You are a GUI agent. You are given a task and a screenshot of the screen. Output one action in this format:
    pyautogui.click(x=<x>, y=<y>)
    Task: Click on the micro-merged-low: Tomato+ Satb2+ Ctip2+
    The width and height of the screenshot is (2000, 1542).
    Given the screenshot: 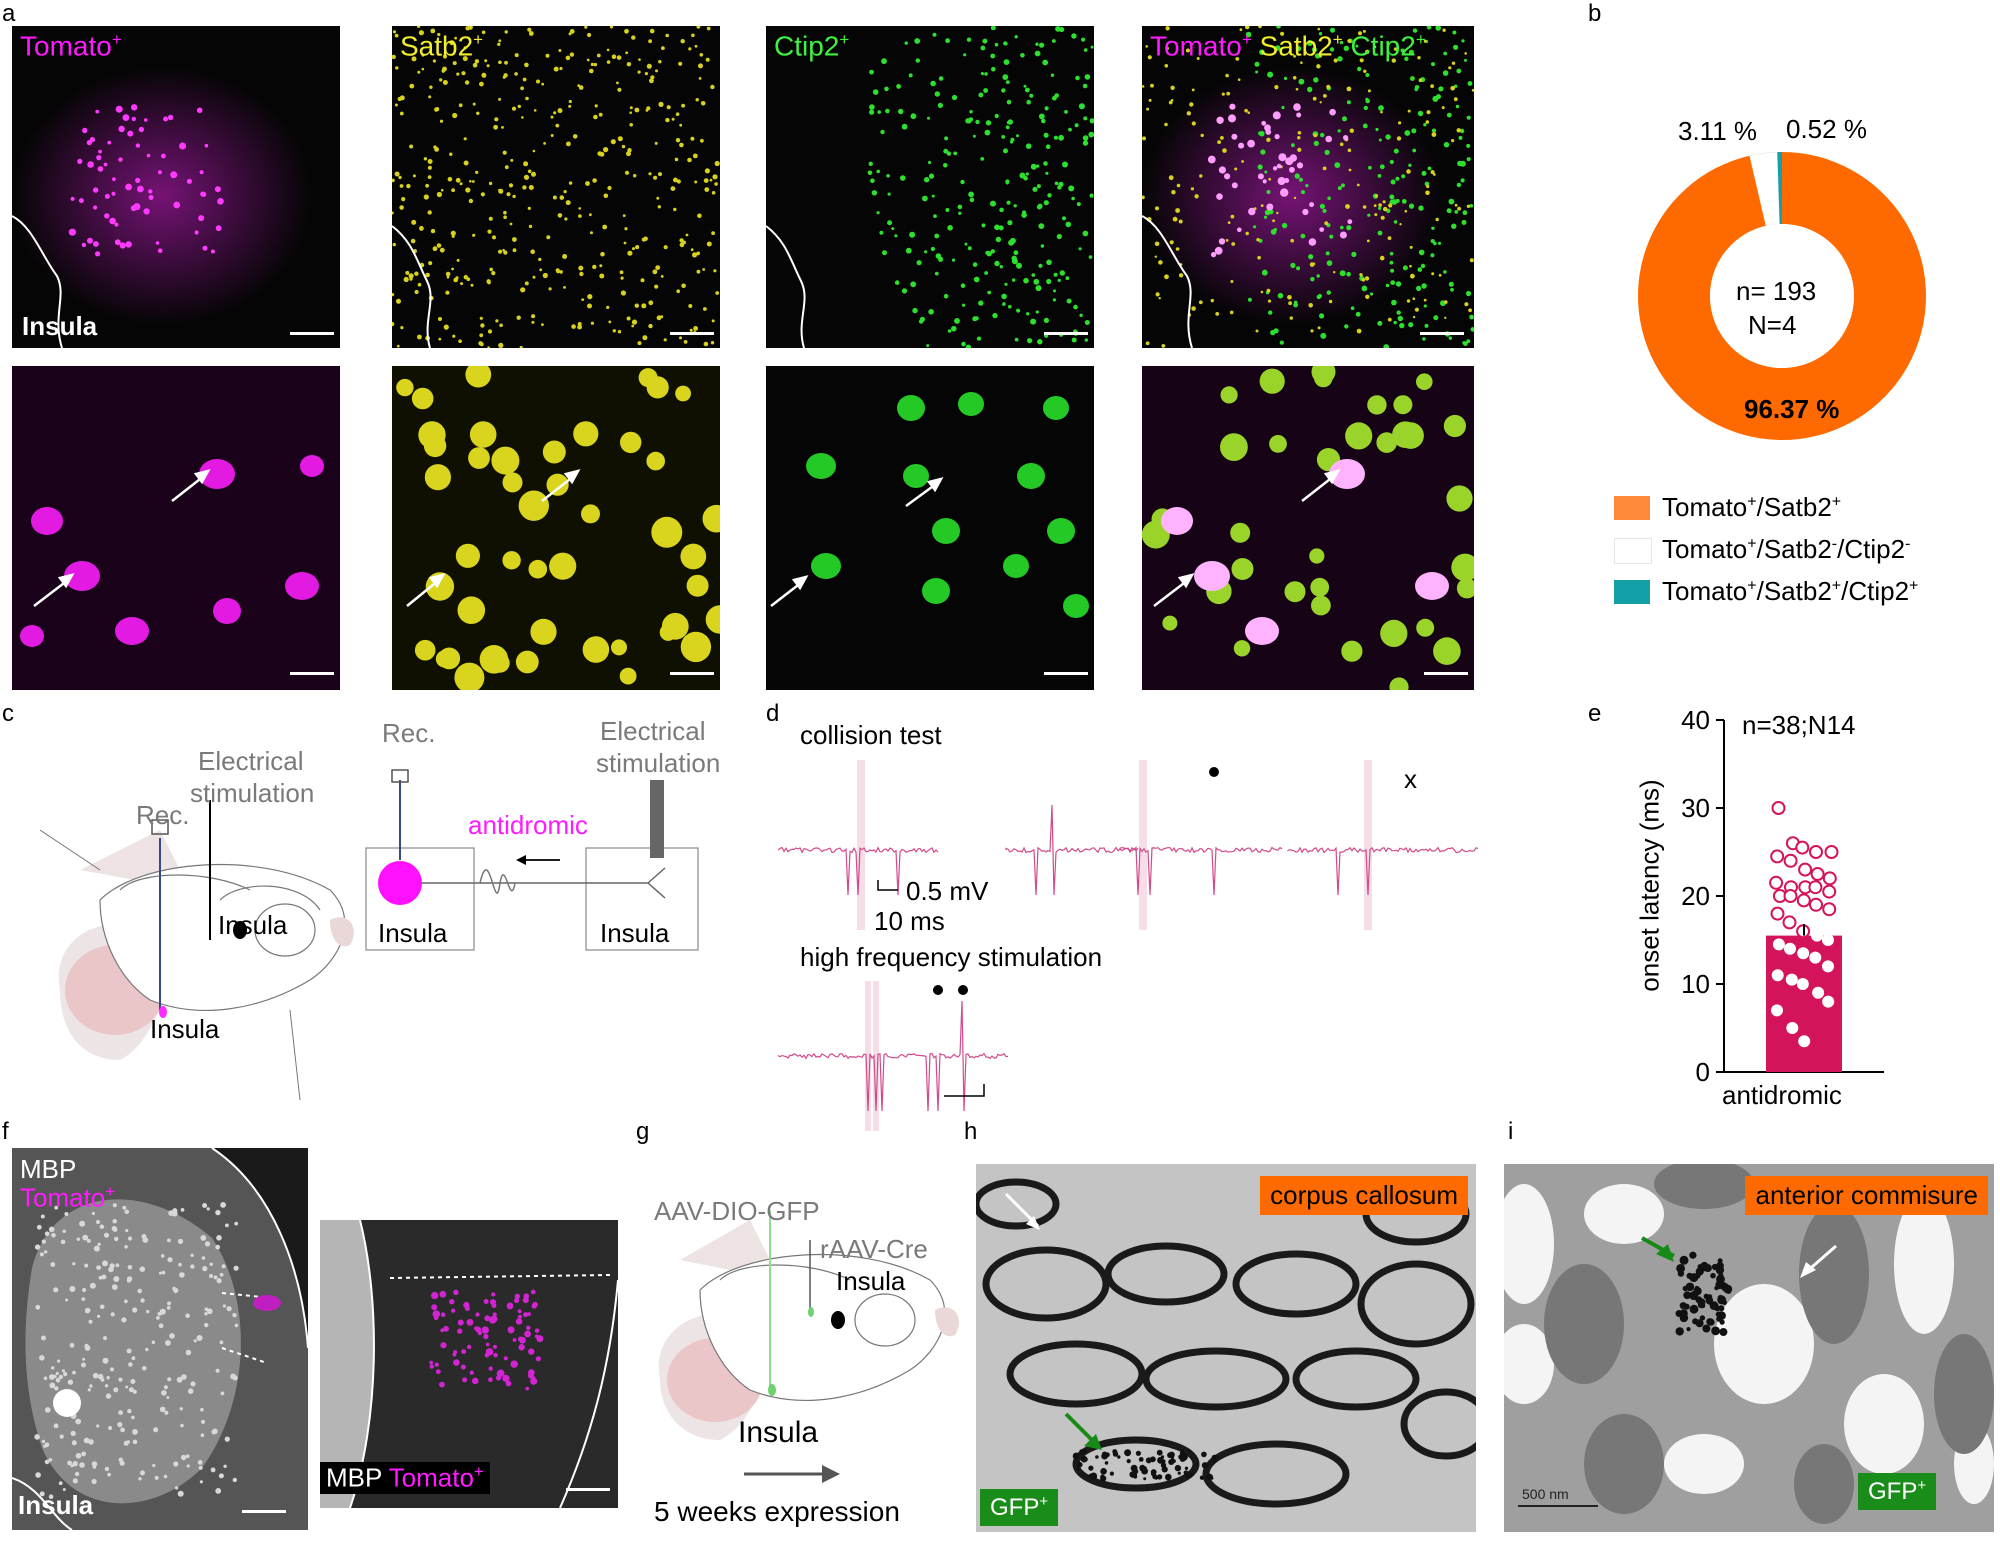 What is the action you would take?
    pyautogui.click(x=1308, y=187)
    